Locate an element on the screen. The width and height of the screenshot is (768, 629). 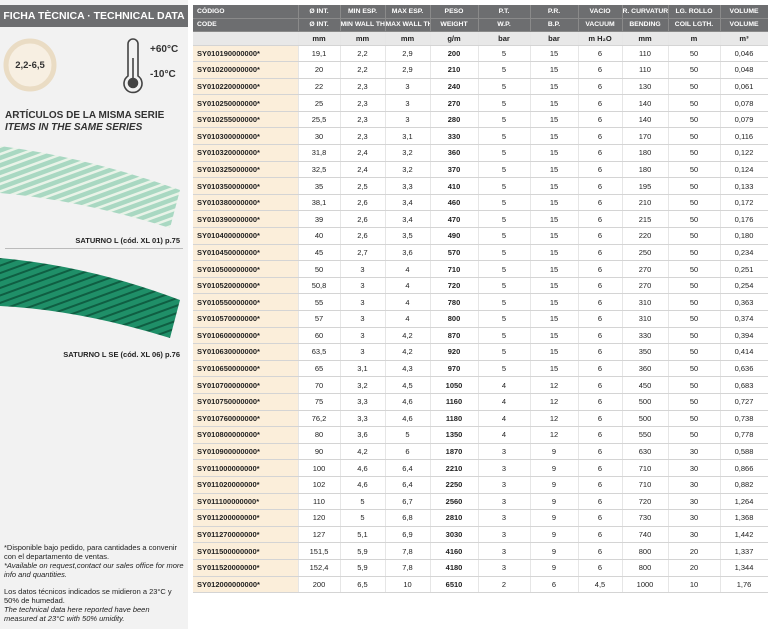
hose-image is located at coordinates (90, 298).